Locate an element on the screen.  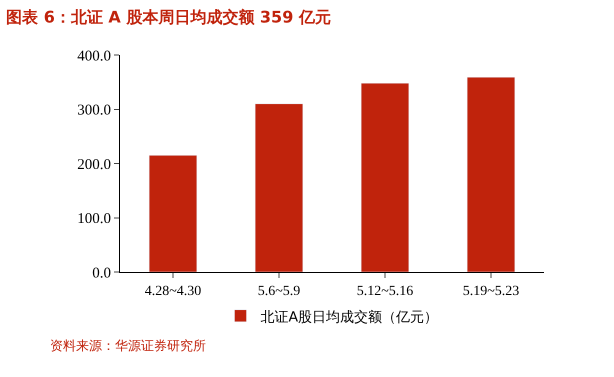
legend-label: 北证A股日均成交额（亿元） is located at coordinates (349, 317).